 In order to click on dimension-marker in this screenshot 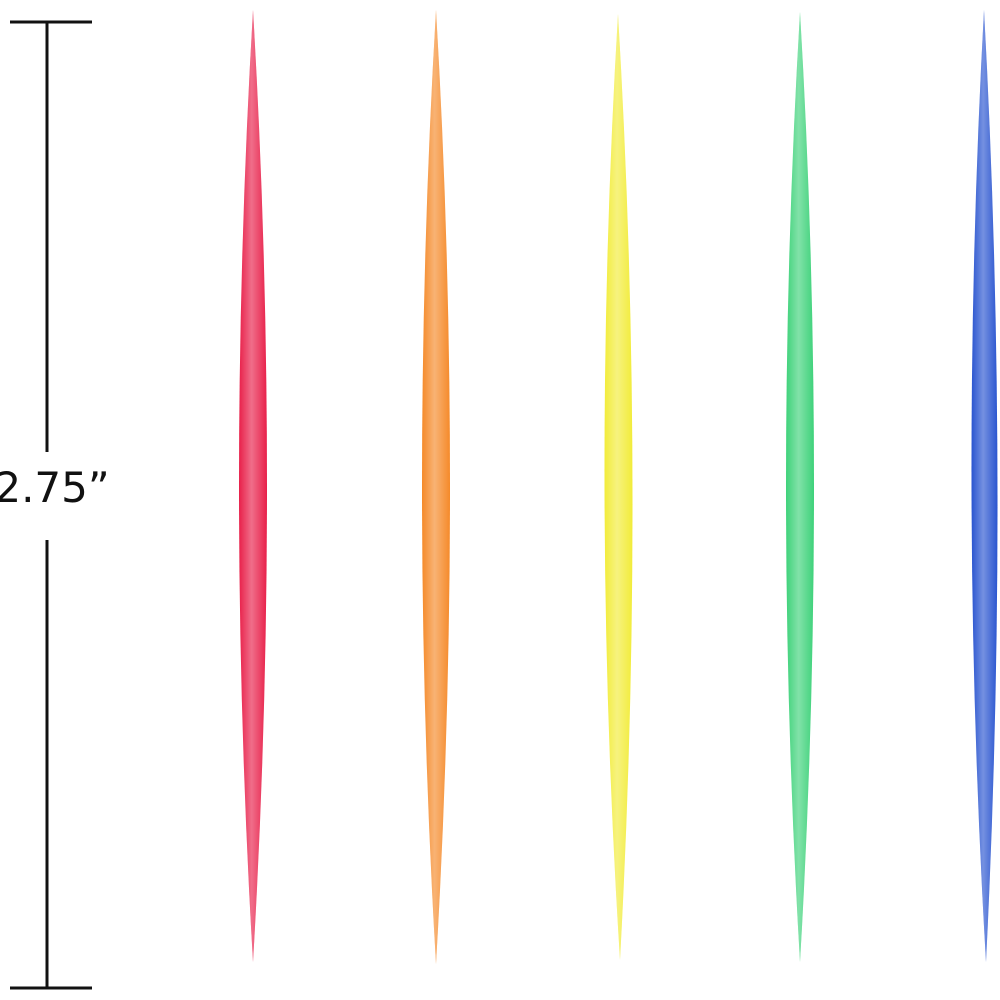, I will do `click(51, 505)`.